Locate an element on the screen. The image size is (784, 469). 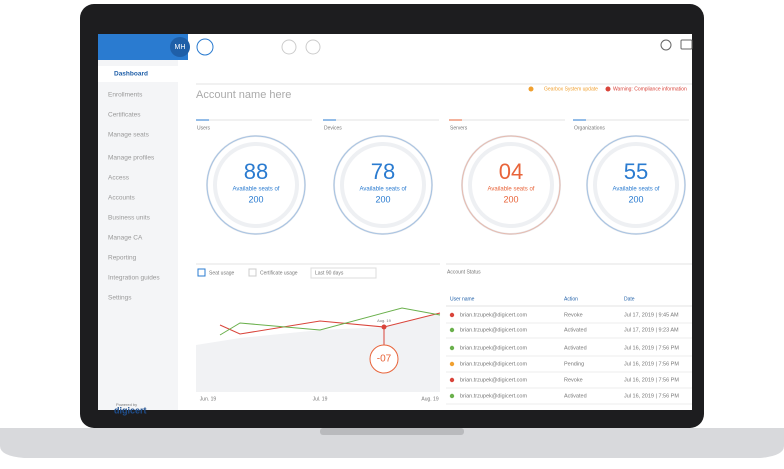
table-header: Action is located at coordinates (571, 299).